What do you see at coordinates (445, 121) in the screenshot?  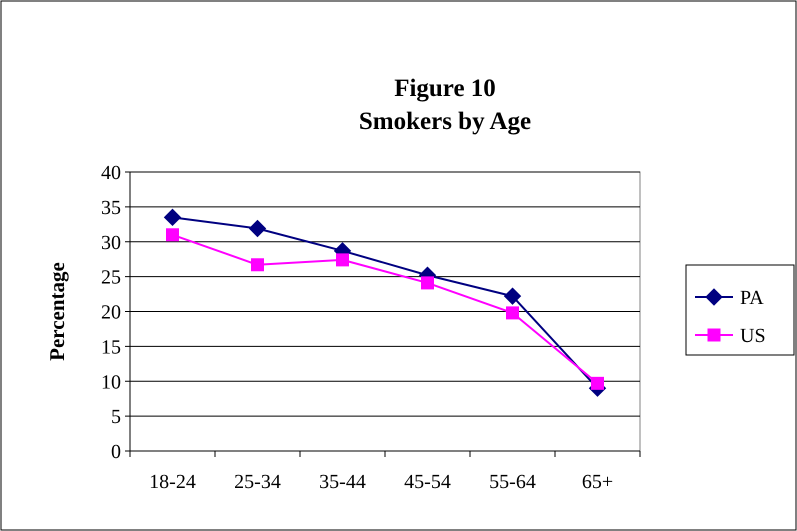 I see `chart-subtitle: Smokers by Age` at bounding box center [445, 121].